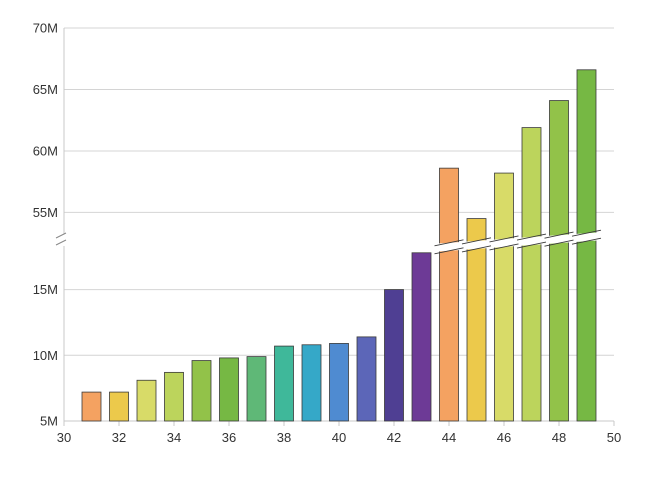 The width and height of the screenshot is (666, 482). I want to click on y-tick-label: 65M, so click(45, 89).